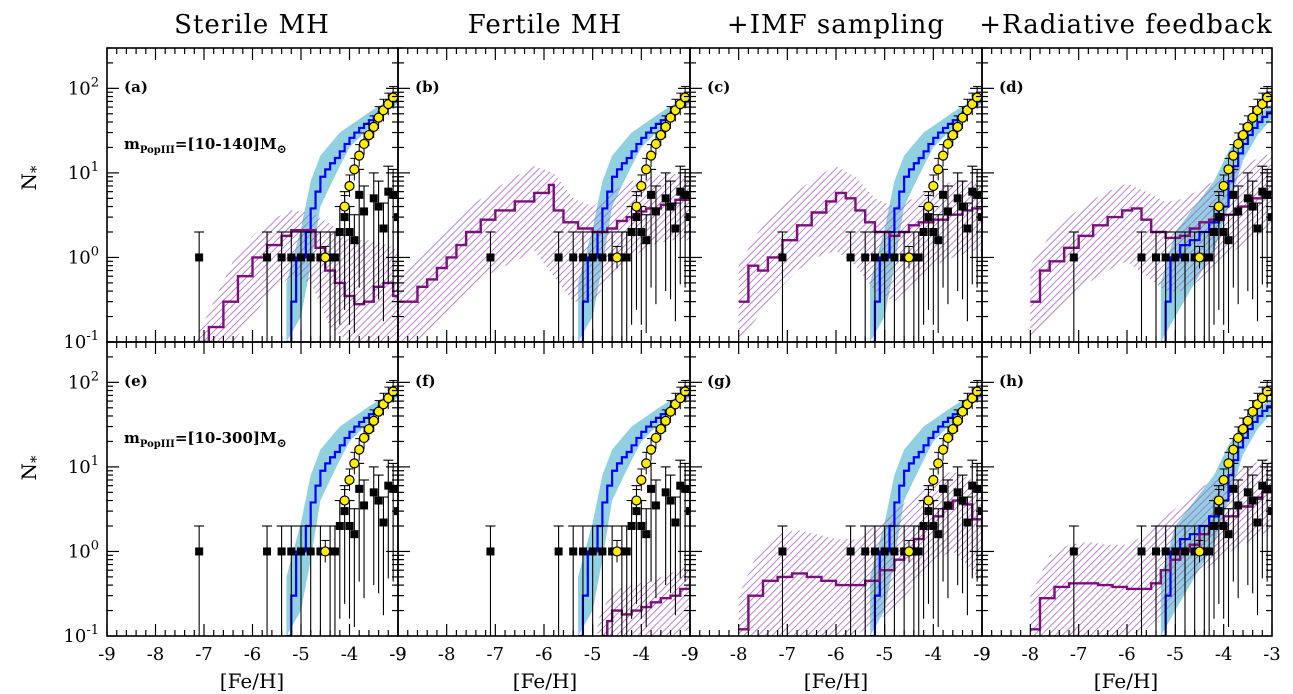 The image size is (1293, 694). What do you see at coordinates (544, 654) in the screenshot?
I see `x-tick-label: -6` at bounding box center [544, 654].